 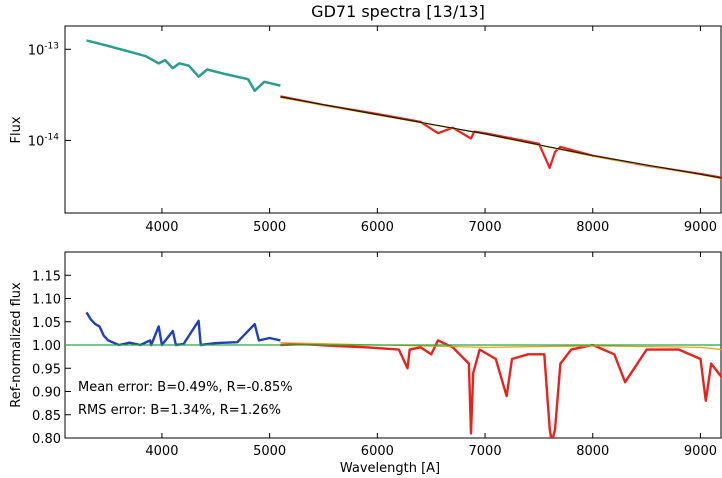 What do you see at coordinates (700, 227) in the screenshot?
I see `flux-x-tick-label: 9000` at bounding box center [700, 227].